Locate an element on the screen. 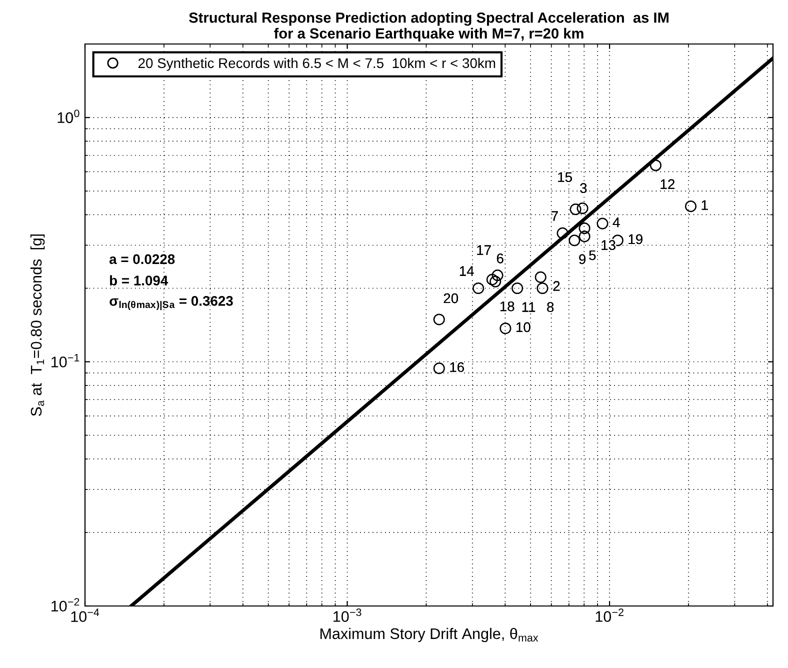 This screenshot has height=668, width=788. x-tick-label: 10$^{−2}$ is located at coordinates (610, 615).